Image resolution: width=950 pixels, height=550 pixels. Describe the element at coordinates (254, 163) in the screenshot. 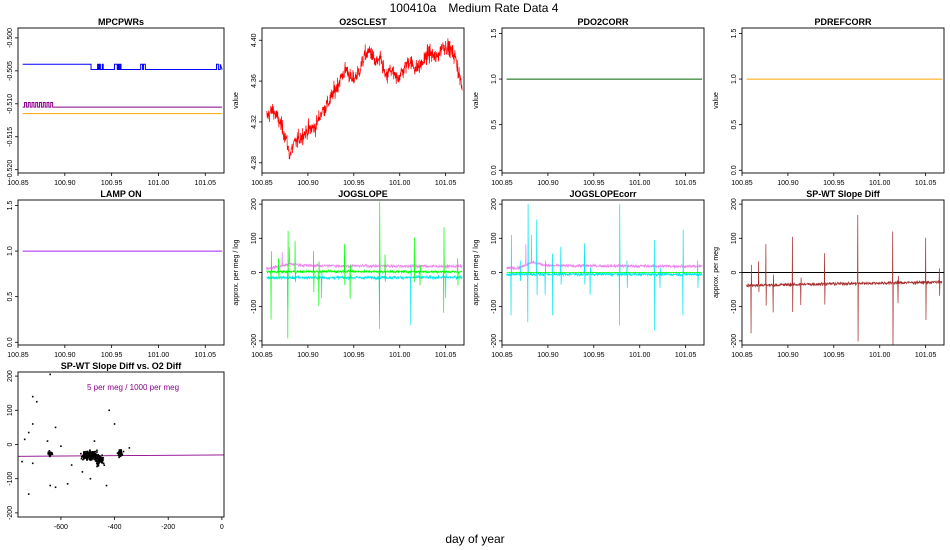

I see `y-tick-label: 4.28` at that location.